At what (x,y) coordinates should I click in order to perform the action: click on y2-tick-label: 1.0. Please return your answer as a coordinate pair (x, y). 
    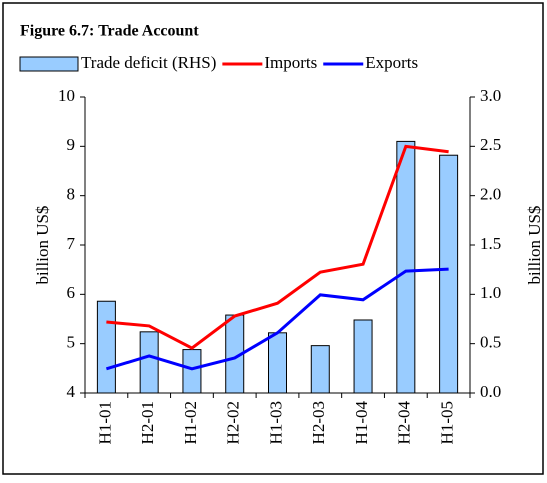
    Looking at the image, I should click on (490, 292).